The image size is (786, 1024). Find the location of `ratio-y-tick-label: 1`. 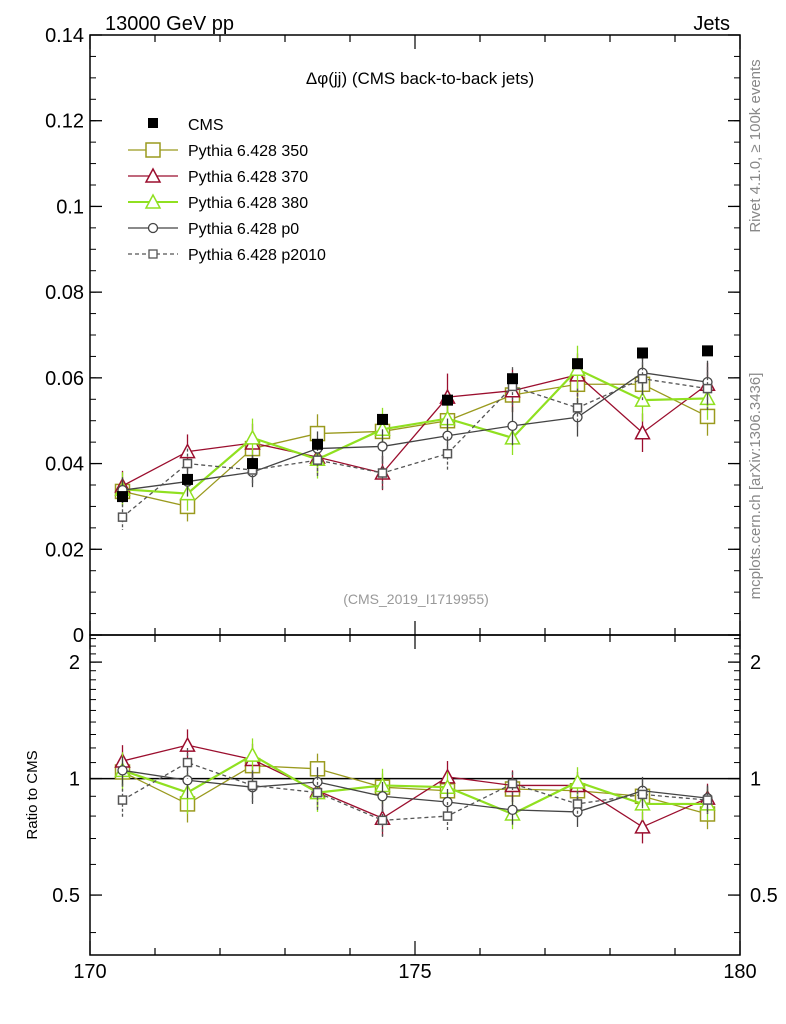

ratio-y-tick-label: 1 is located at coordinates (74, 780).